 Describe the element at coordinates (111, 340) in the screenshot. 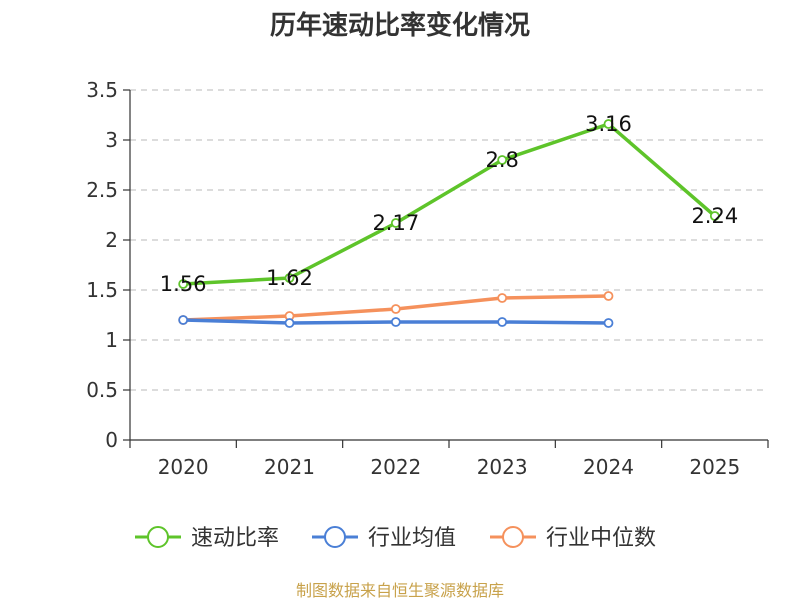

I see `y-tick-label: 1` at that location.